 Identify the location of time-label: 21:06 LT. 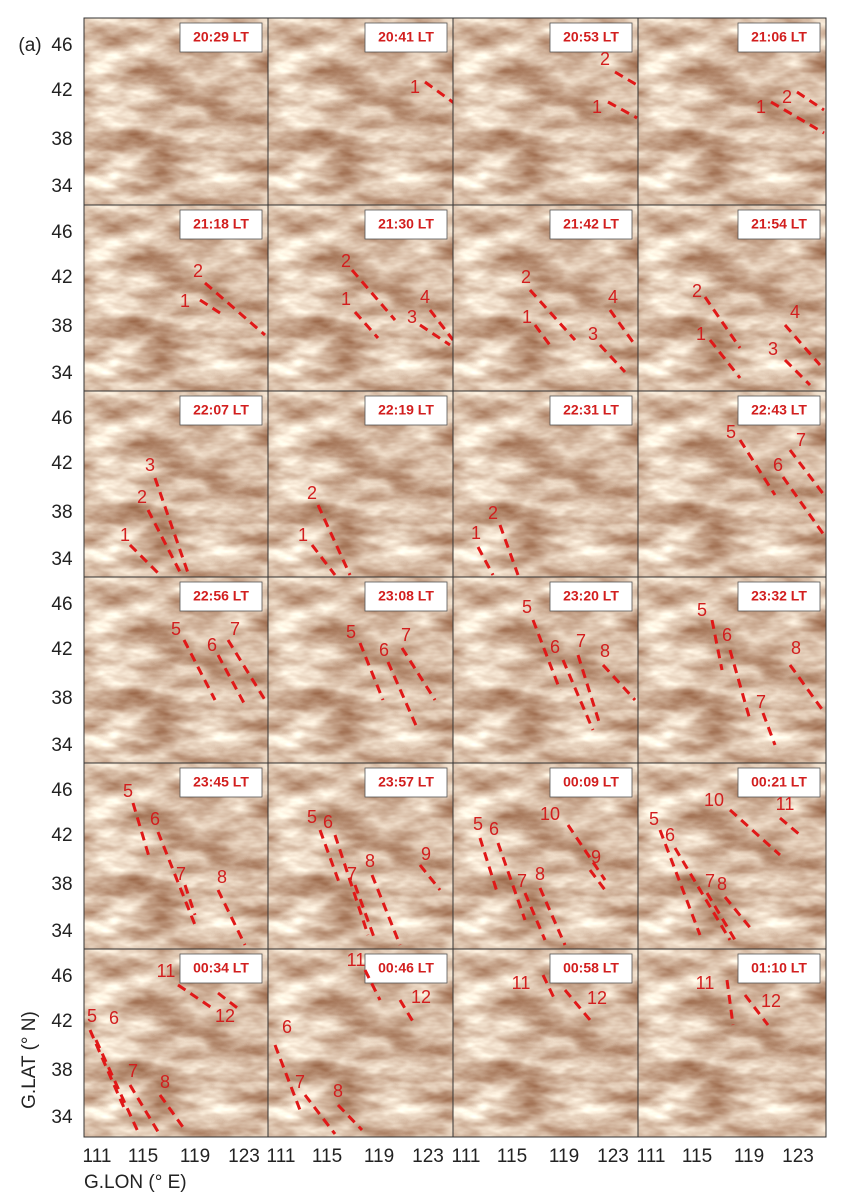
(779, 37).